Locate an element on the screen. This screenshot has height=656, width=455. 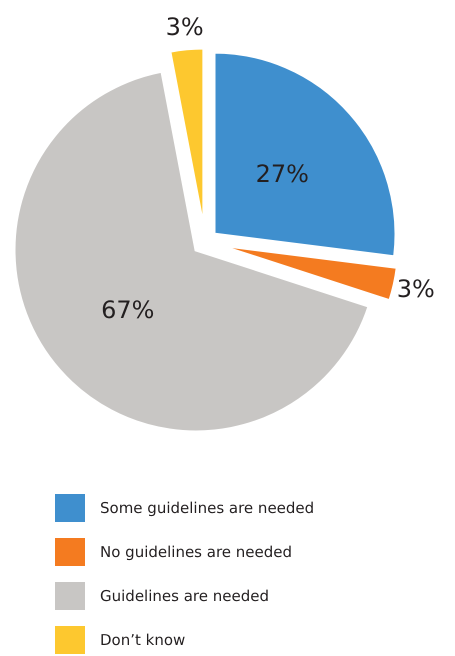
legend-label: Some guidelines are needed is located at coordinates (207, 508).